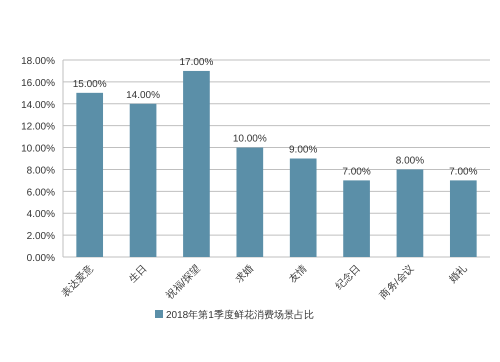 The height and width of the screenshot is (362, 500). Describe the element at coordinates (38, 127) in the screenshot. I see `y-tick-label: 12.00%` at that location.